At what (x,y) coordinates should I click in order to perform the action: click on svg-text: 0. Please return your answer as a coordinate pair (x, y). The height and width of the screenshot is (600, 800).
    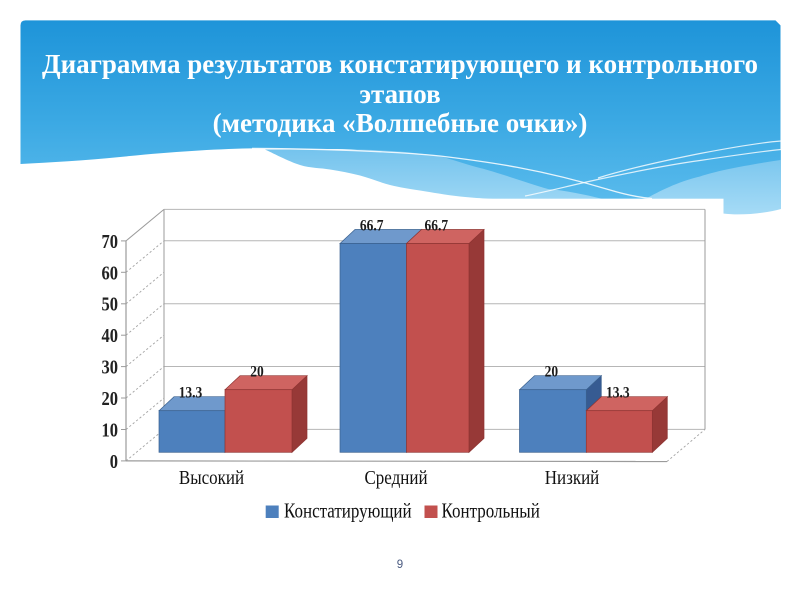
    Looking at the image, I should click on (114, 461).